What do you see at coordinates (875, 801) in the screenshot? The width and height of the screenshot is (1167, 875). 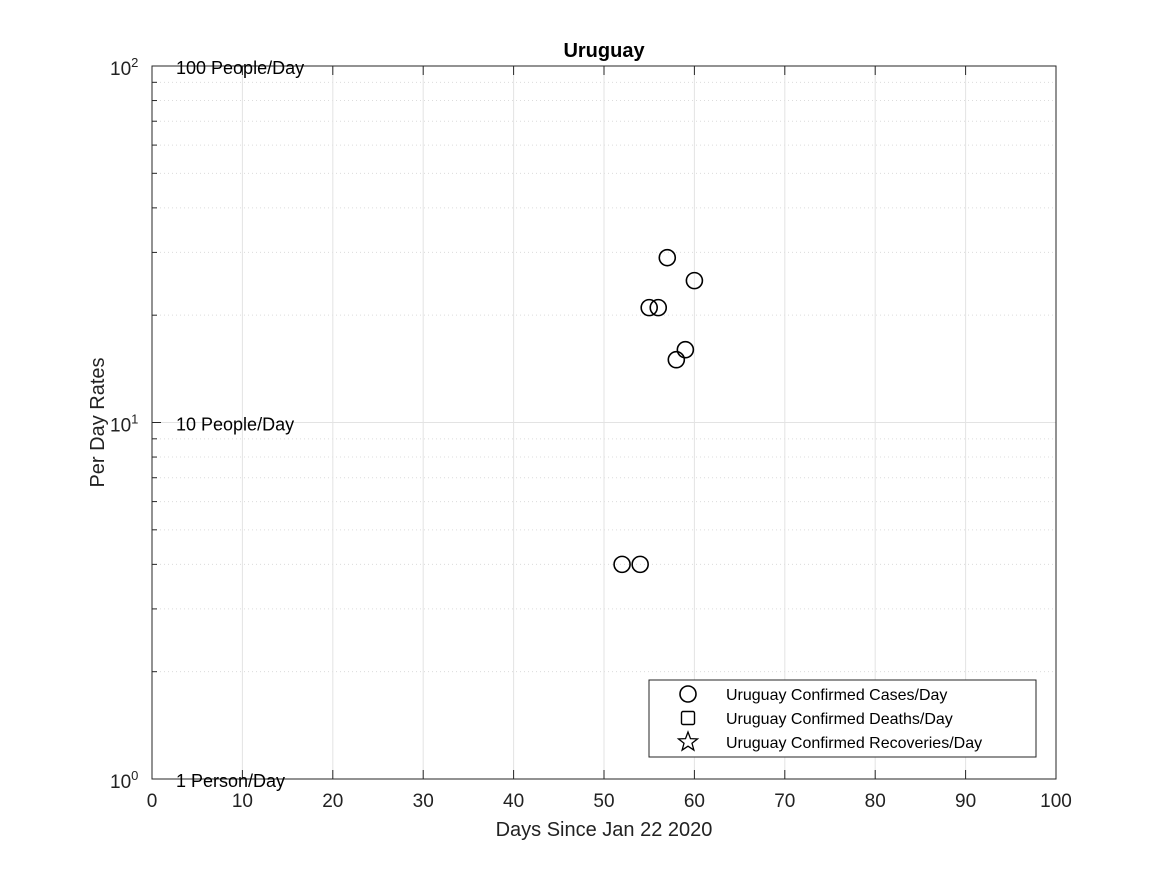 I see `x-tick-label: 80` at bounding box center [875, 801].